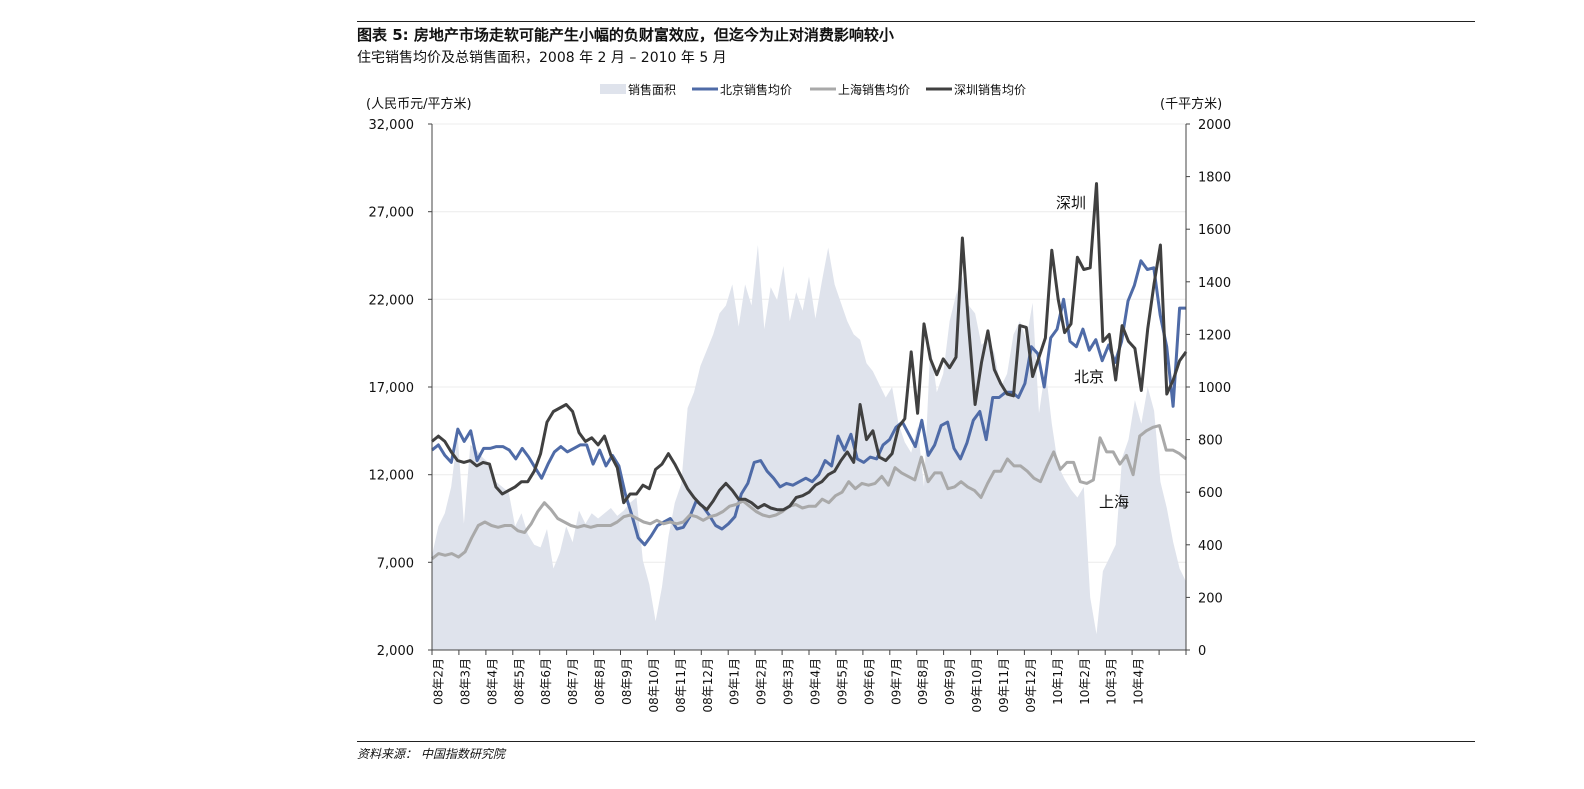 This screenshot has width=1584, height=789. What do you see at coordinates (1210, 546) in the screenshot?
I see `y-right-tick-label: 400` at bounding box center [1210, 546].